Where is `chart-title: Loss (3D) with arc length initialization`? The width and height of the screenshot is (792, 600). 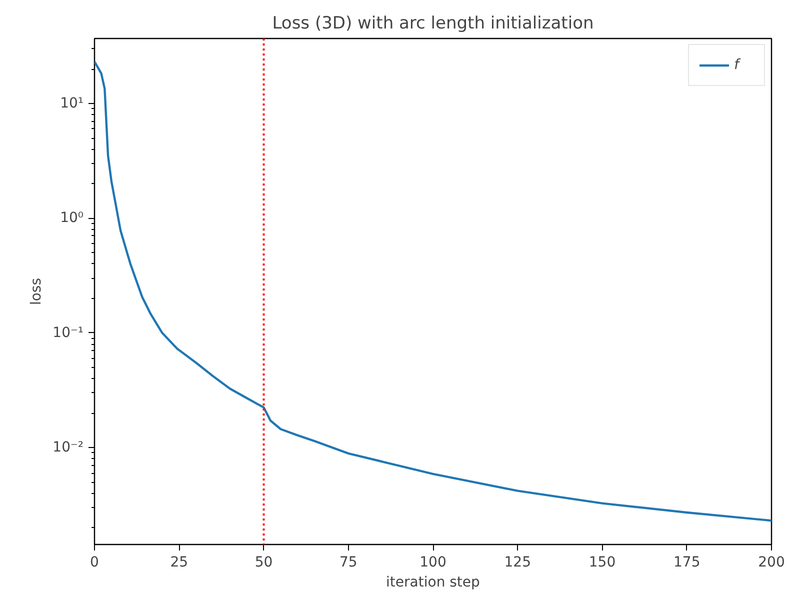 chart-title: Loss (3D) with arc length initialization is located at coordinates (433, 24).